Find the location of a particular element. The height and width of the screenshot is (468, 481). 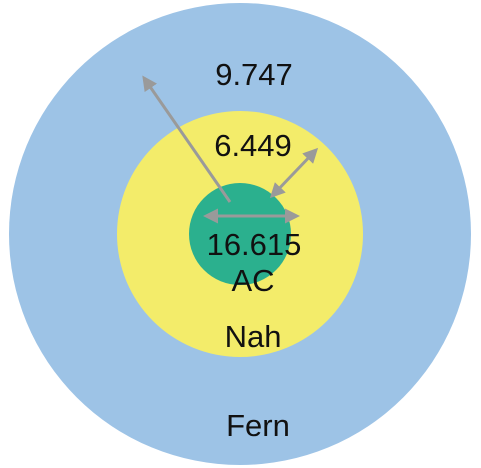

inner-zone-name: AC is located at coordinates (252, 280).